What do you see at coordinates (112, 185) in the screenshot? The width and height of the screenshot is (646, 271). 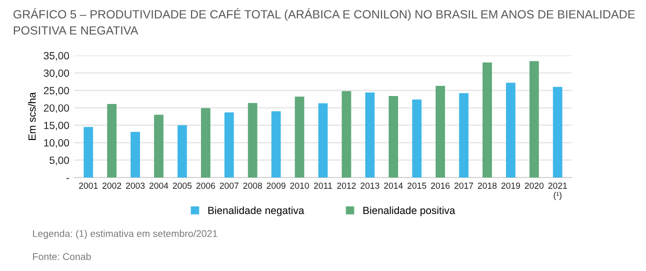 I see `x-tick-label: 2002` at bounding box center [112, 185].